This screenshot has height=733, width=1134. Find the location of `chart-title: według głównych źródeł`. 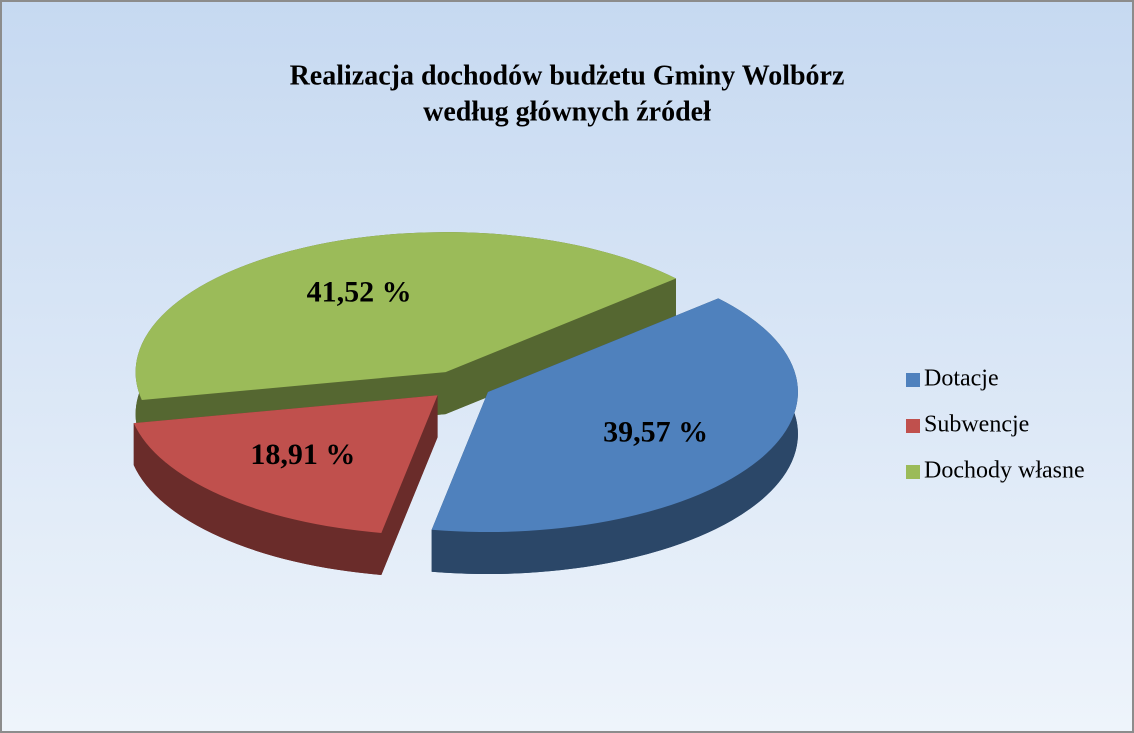

chart-title: według głównych źródeł is located at coordinates (567, 111).